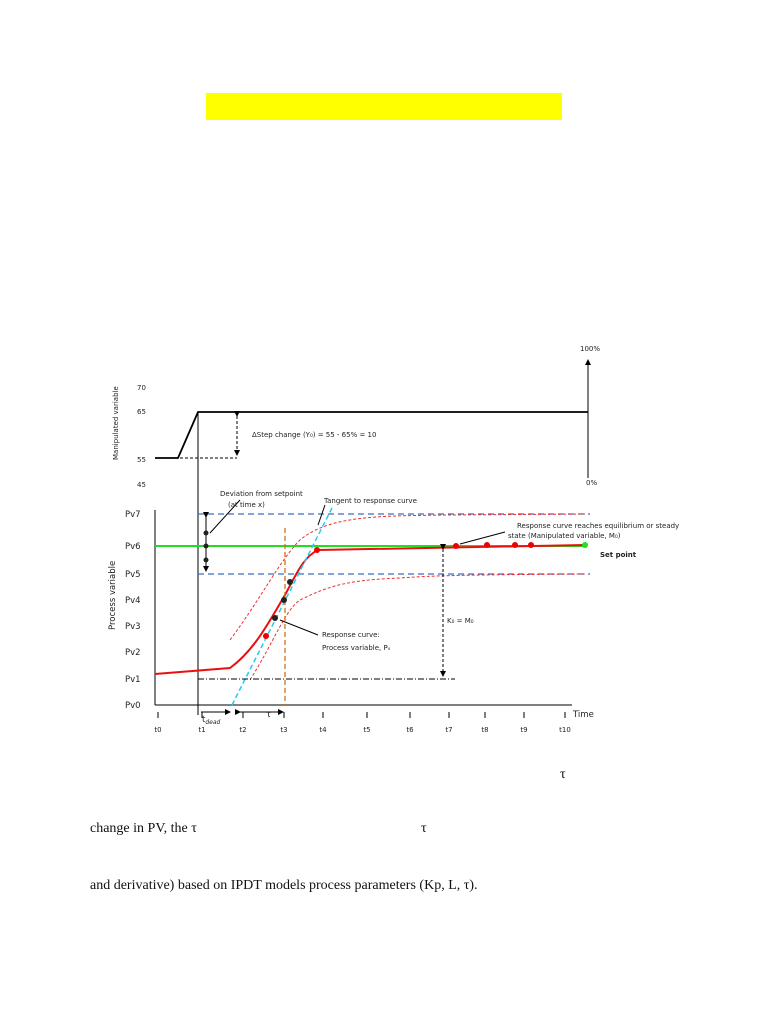  I want to click on tangent, so click(282, 606).